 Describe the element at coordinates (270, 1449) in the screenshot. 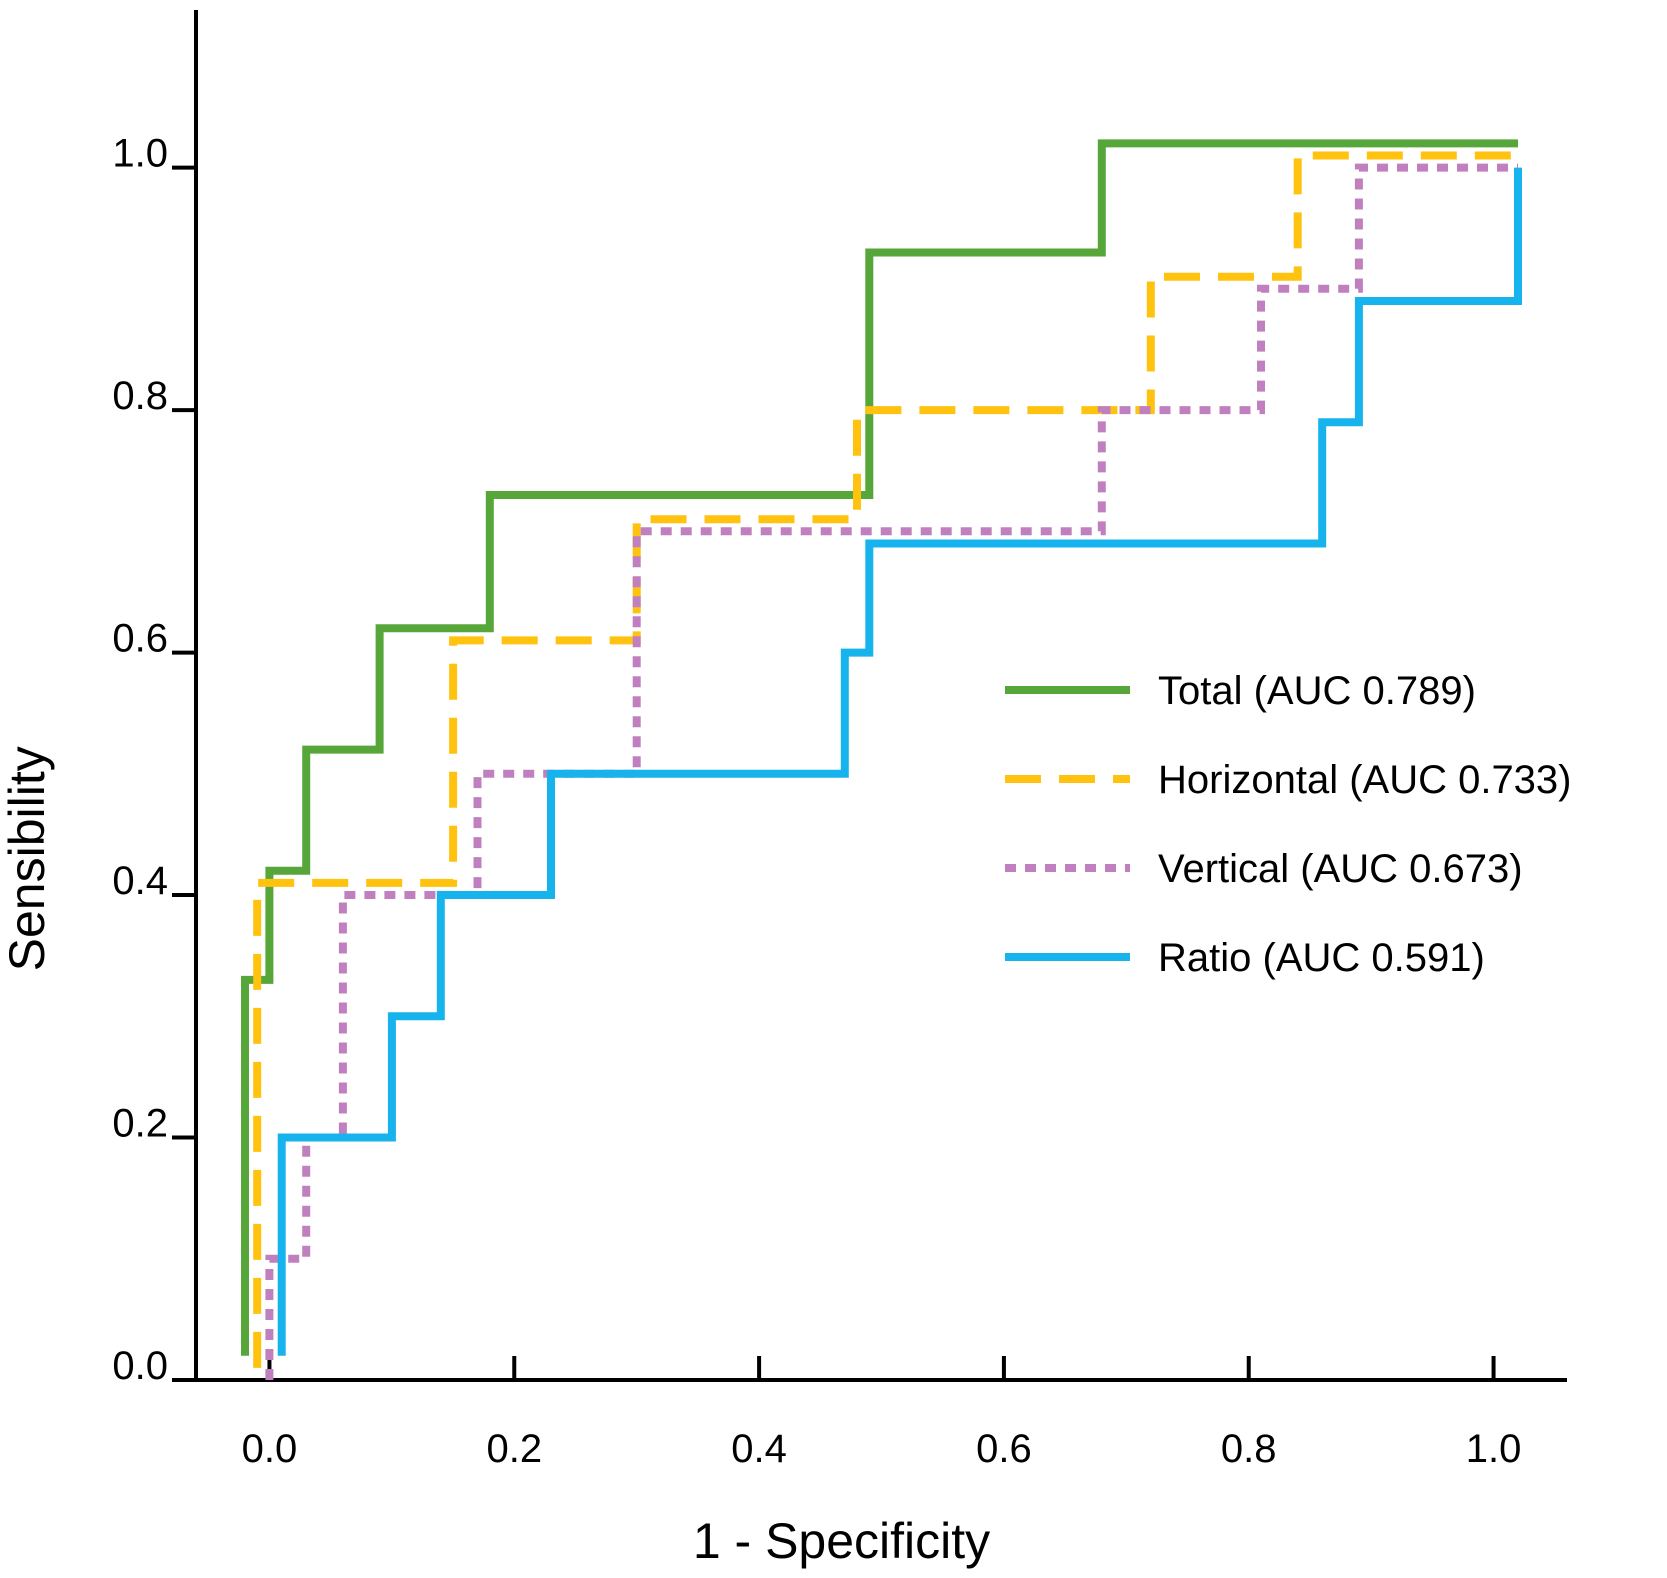

I see `x-tick-label: 0.0` at that location.